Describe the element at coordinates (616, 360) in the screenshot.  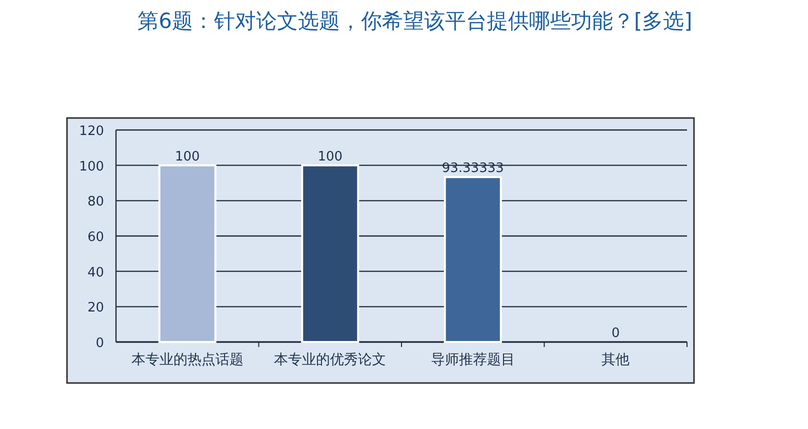
I see `x-tick-label: 其他` at that location.